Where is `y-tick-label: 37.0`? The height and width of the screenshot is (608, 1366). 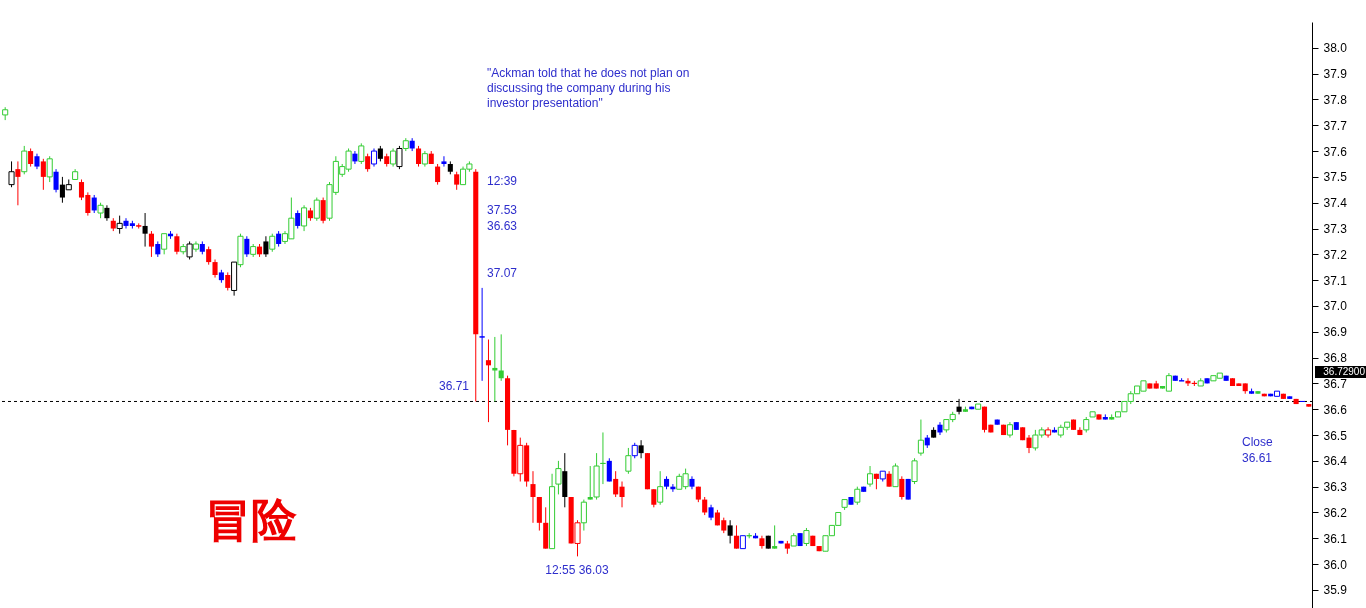 y-tick-label: 37.0 is located at coordinates (1335, 306).